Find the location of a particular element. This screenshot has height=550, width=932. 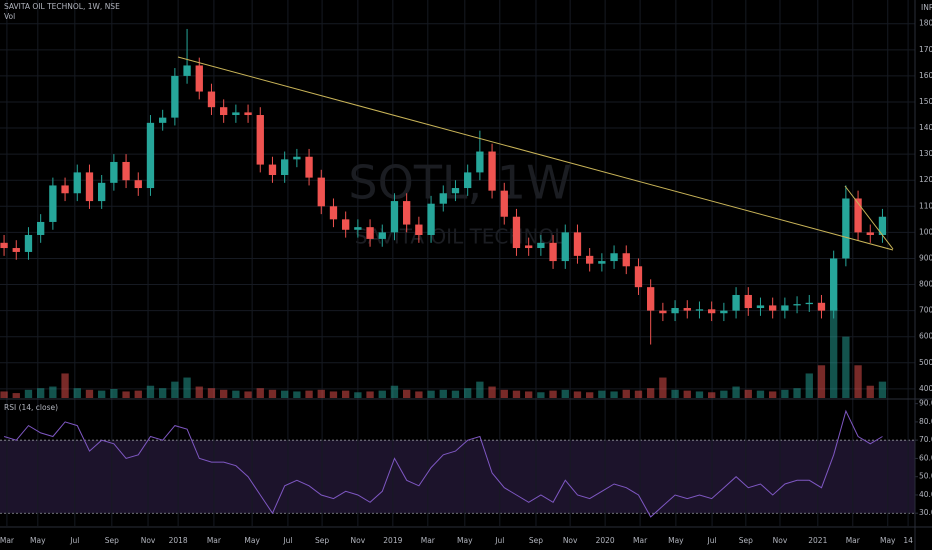

trend-line is located at coordinates (869, 217).